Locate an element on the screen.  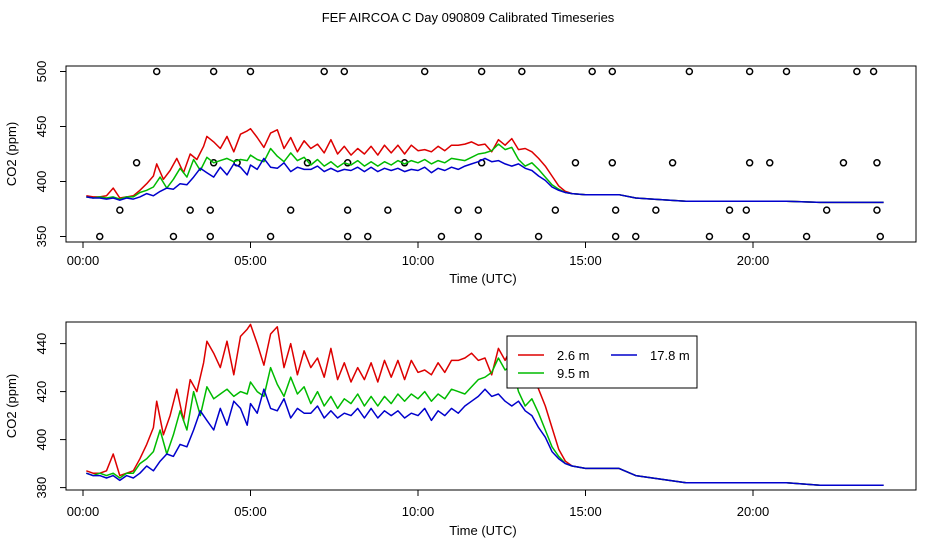
bottom-x-tick-label: 20:00 is located at coordinates (753, 511).